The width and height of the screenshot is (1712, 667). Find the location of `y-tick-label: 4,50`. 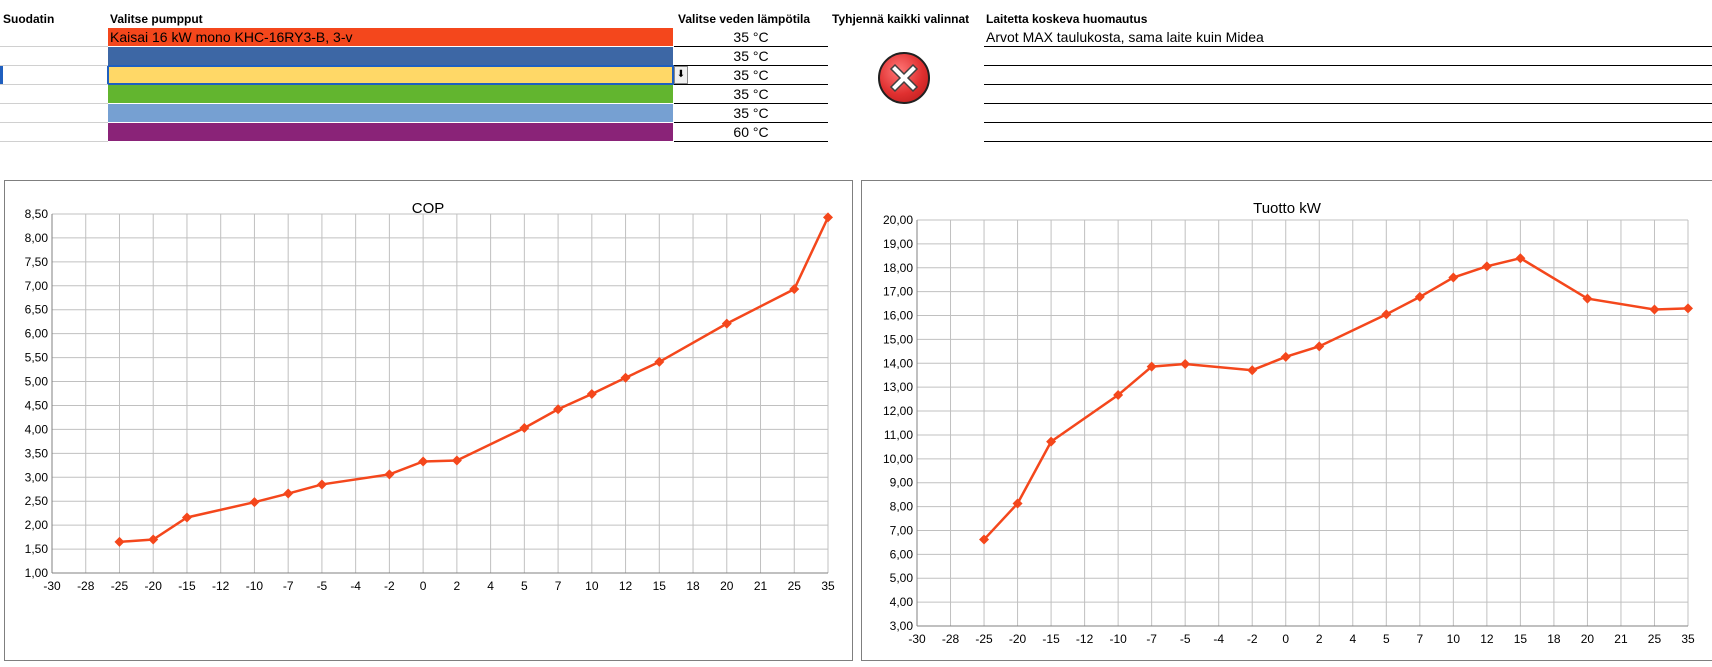

y-tick-label: 4,50 is located at coordinates (37, 405).